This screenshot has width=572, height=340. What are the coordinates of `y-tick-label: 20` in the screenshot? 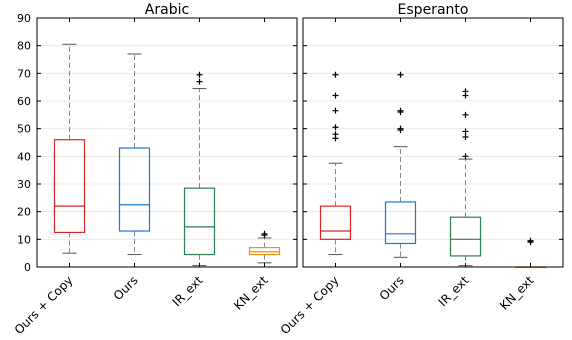 It's located at (24, 212).